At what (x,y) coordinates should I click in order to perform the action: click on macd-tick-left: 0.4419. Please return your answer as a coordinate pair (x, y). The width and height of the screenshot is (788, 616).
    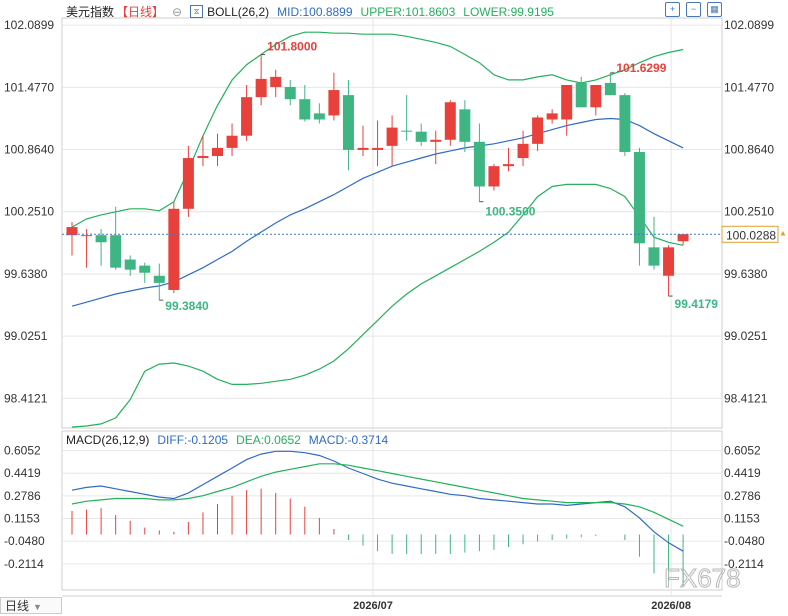
    Looking at the image, I should click on (22, 473).